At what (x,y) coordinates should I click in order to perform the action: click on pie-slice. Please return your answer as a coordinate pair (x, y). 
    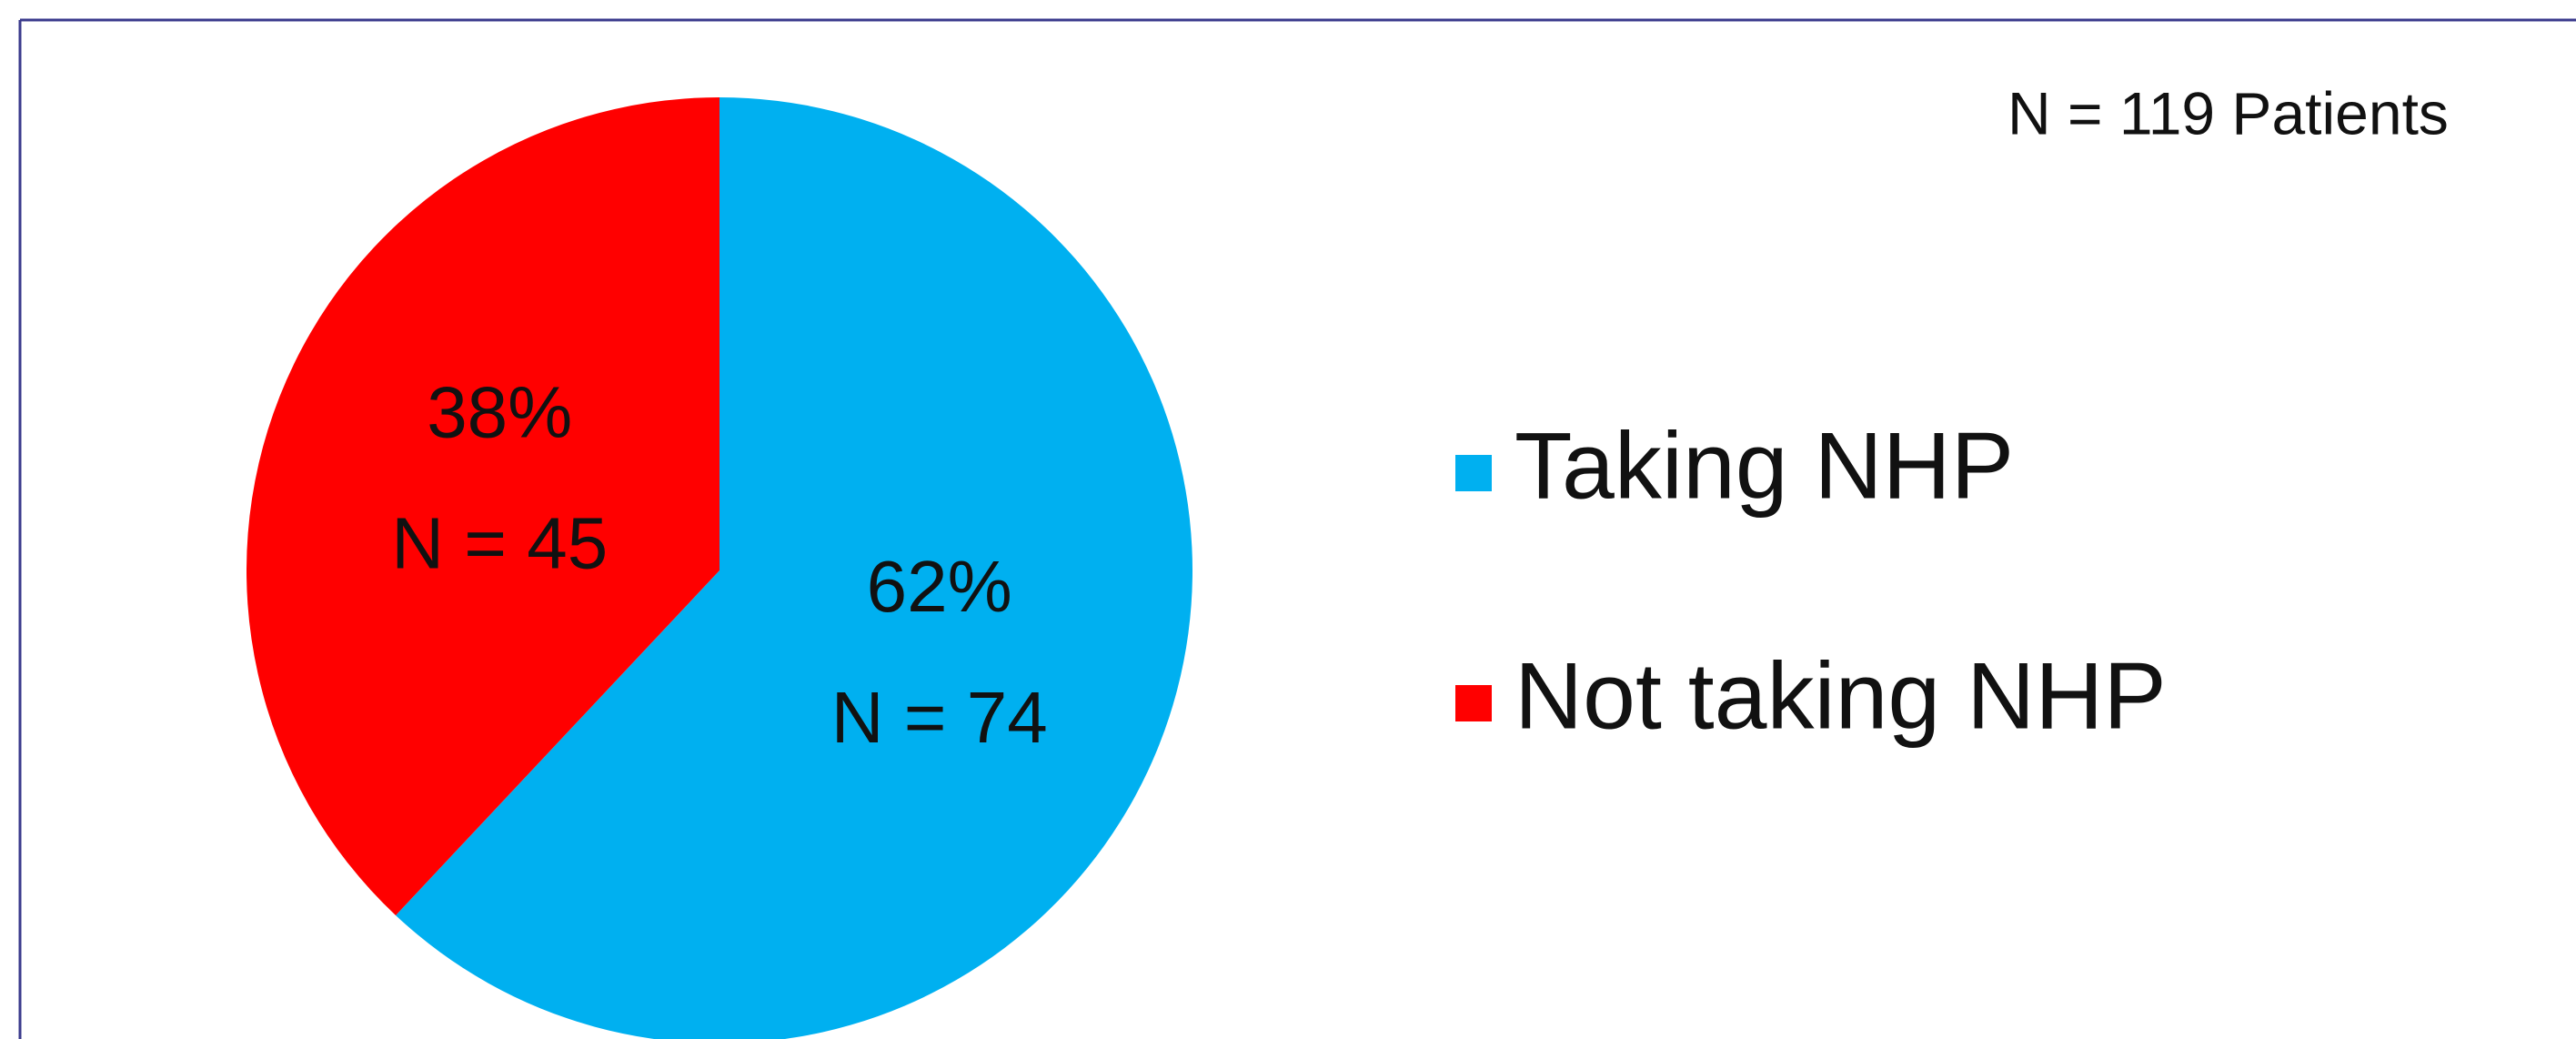
    Looking at the image, I should click on (482, 506).